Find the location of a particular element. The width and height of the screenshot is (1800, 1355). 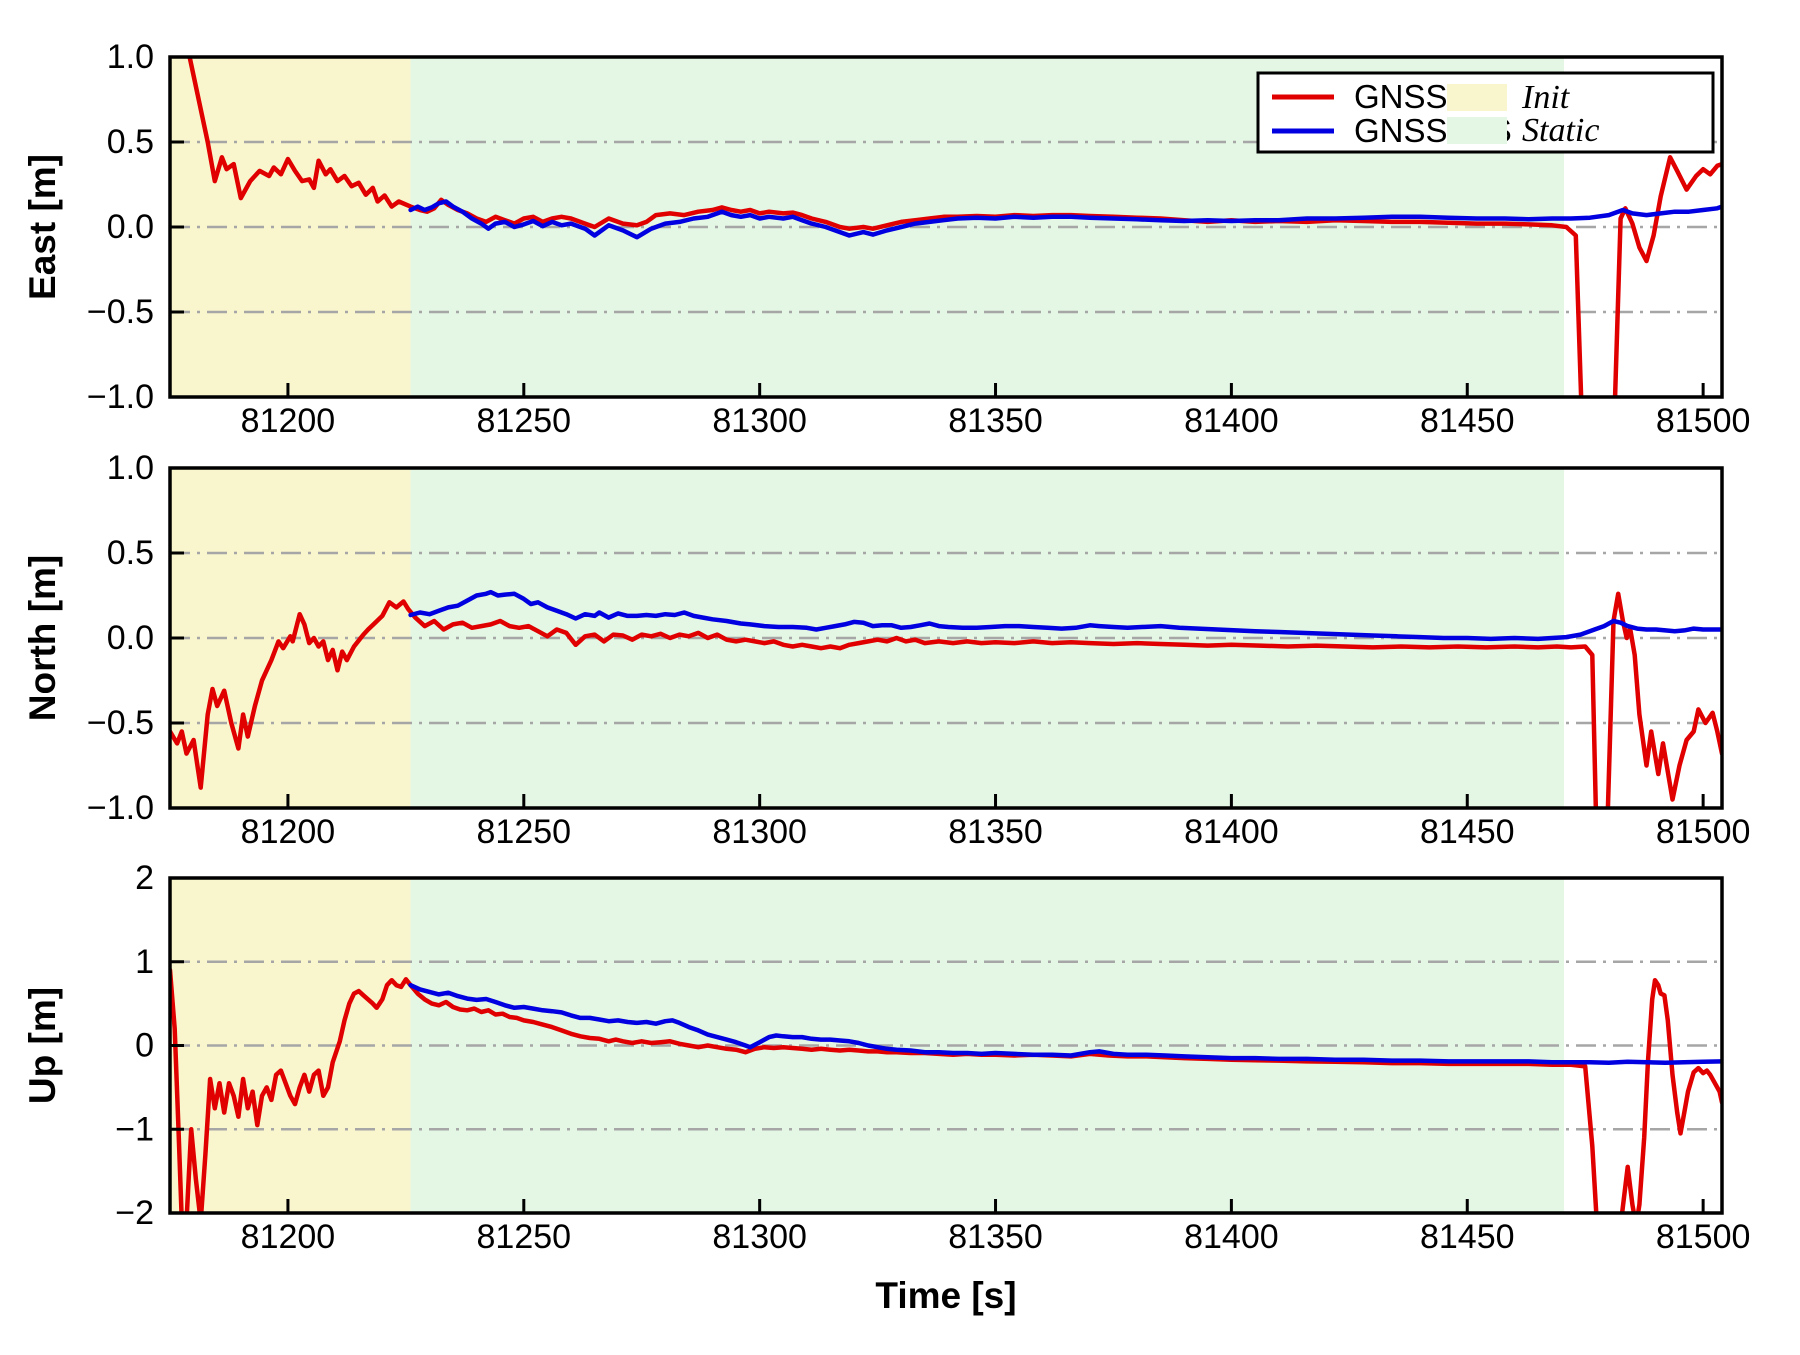

y-axis-label: North [m] is located at coordinates (42, 638).